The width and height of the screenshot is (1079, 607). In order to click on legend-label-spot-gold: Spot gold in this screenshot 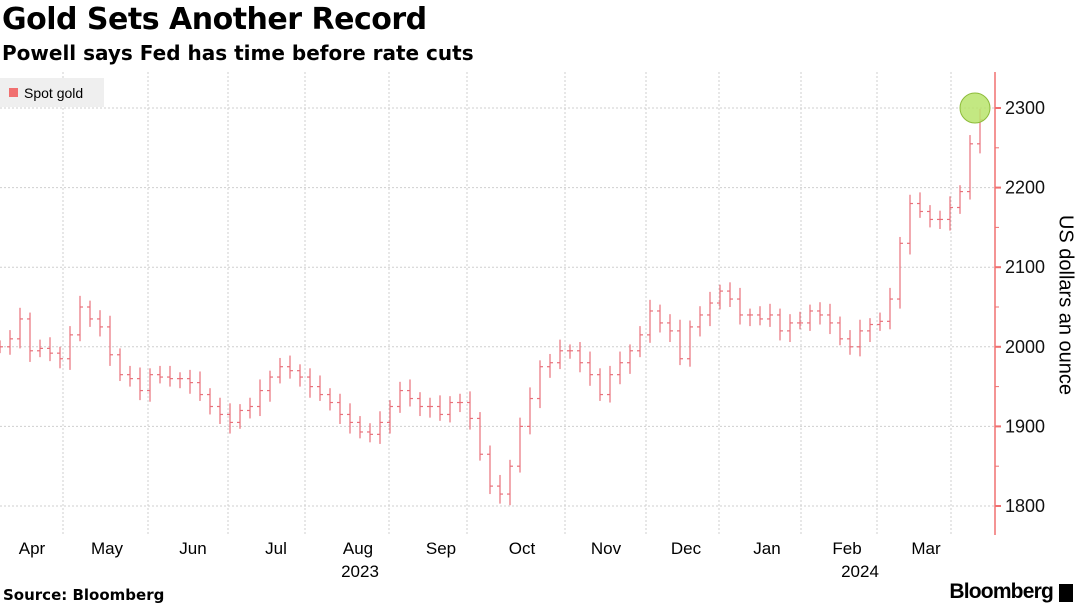, I will do `click(54, 92)`.